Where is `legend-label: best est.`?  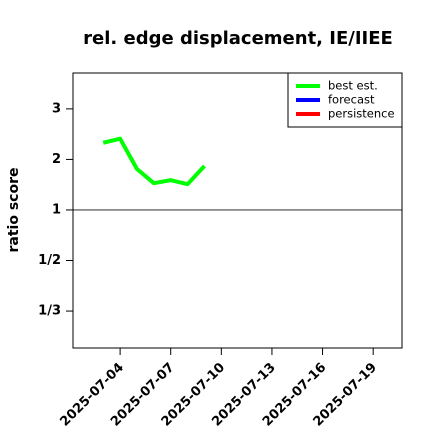
legend-label: best est. is located at coordinates (353, 86).